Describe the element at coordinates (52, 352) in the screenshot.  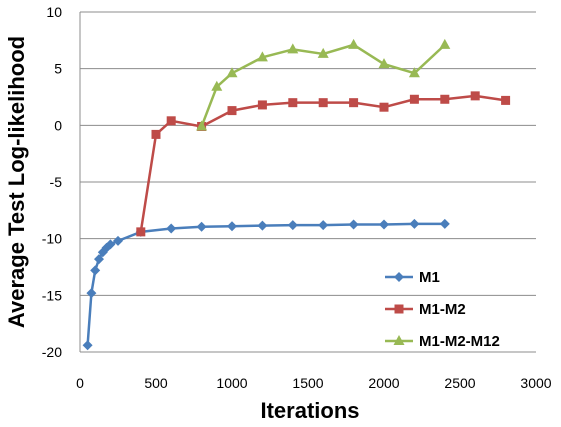
I see `y-tick-label: -20` at that location.